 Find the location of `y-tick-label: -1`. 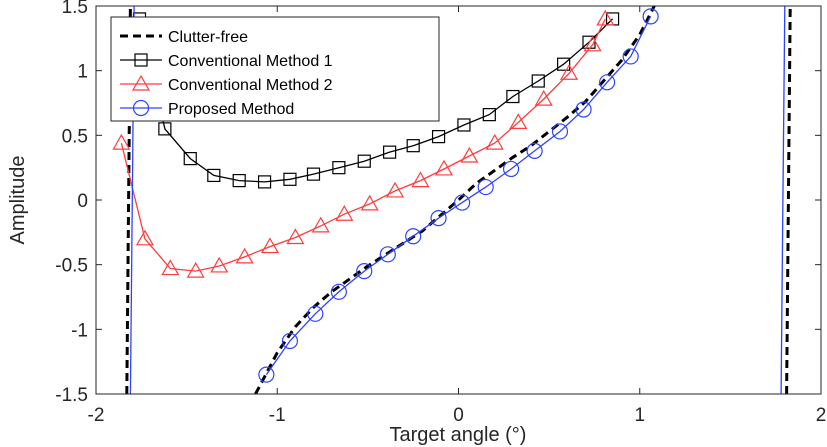

y-tick-label: -1 is located at coordinates (79, 330).